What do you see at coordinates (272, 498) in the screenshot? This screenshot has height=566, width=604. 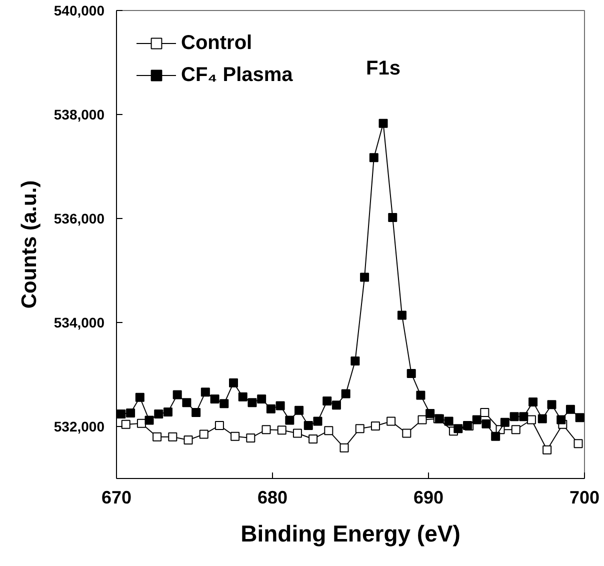 I see `x-tick-label: 680` at bounding box center [272, 498].